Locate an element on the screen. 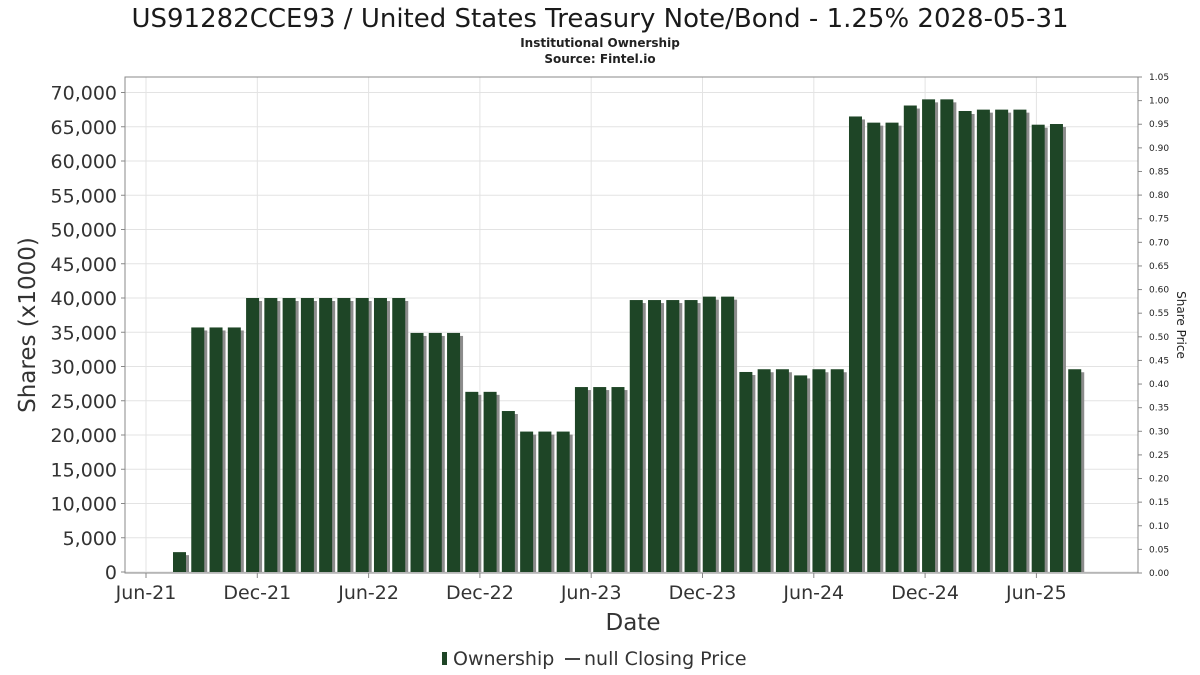 This screenshot has height=675, width=1200. y-axis-label: Shares (x1000) is located at coordinates (28, 325).